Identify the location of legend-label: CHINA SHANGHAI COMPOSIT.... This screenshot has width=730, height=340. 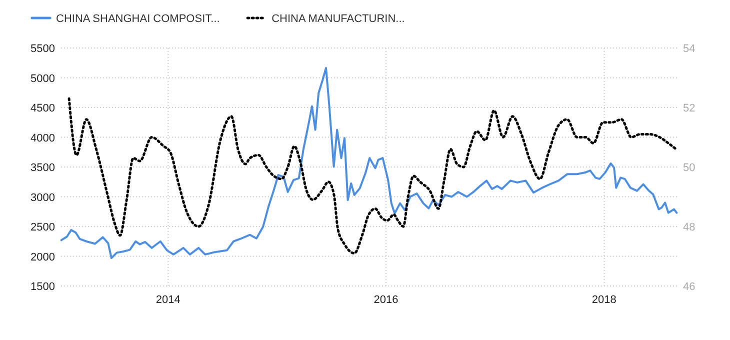
(138, 19).